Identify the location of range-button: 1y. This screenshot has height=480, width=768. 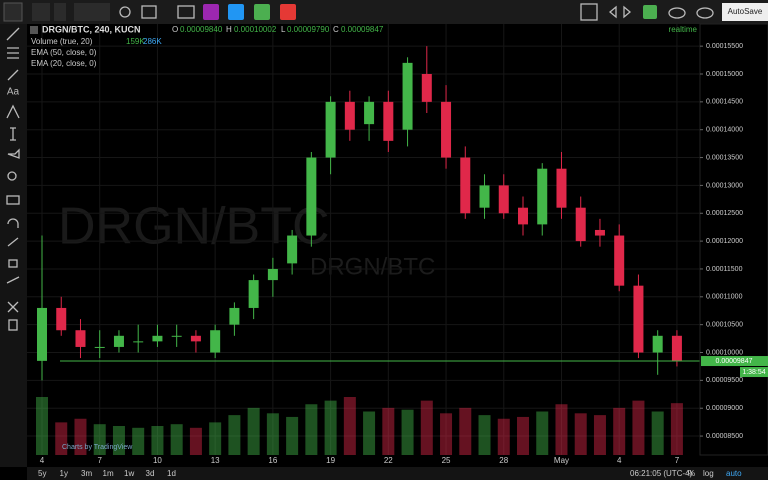
(64, 473).